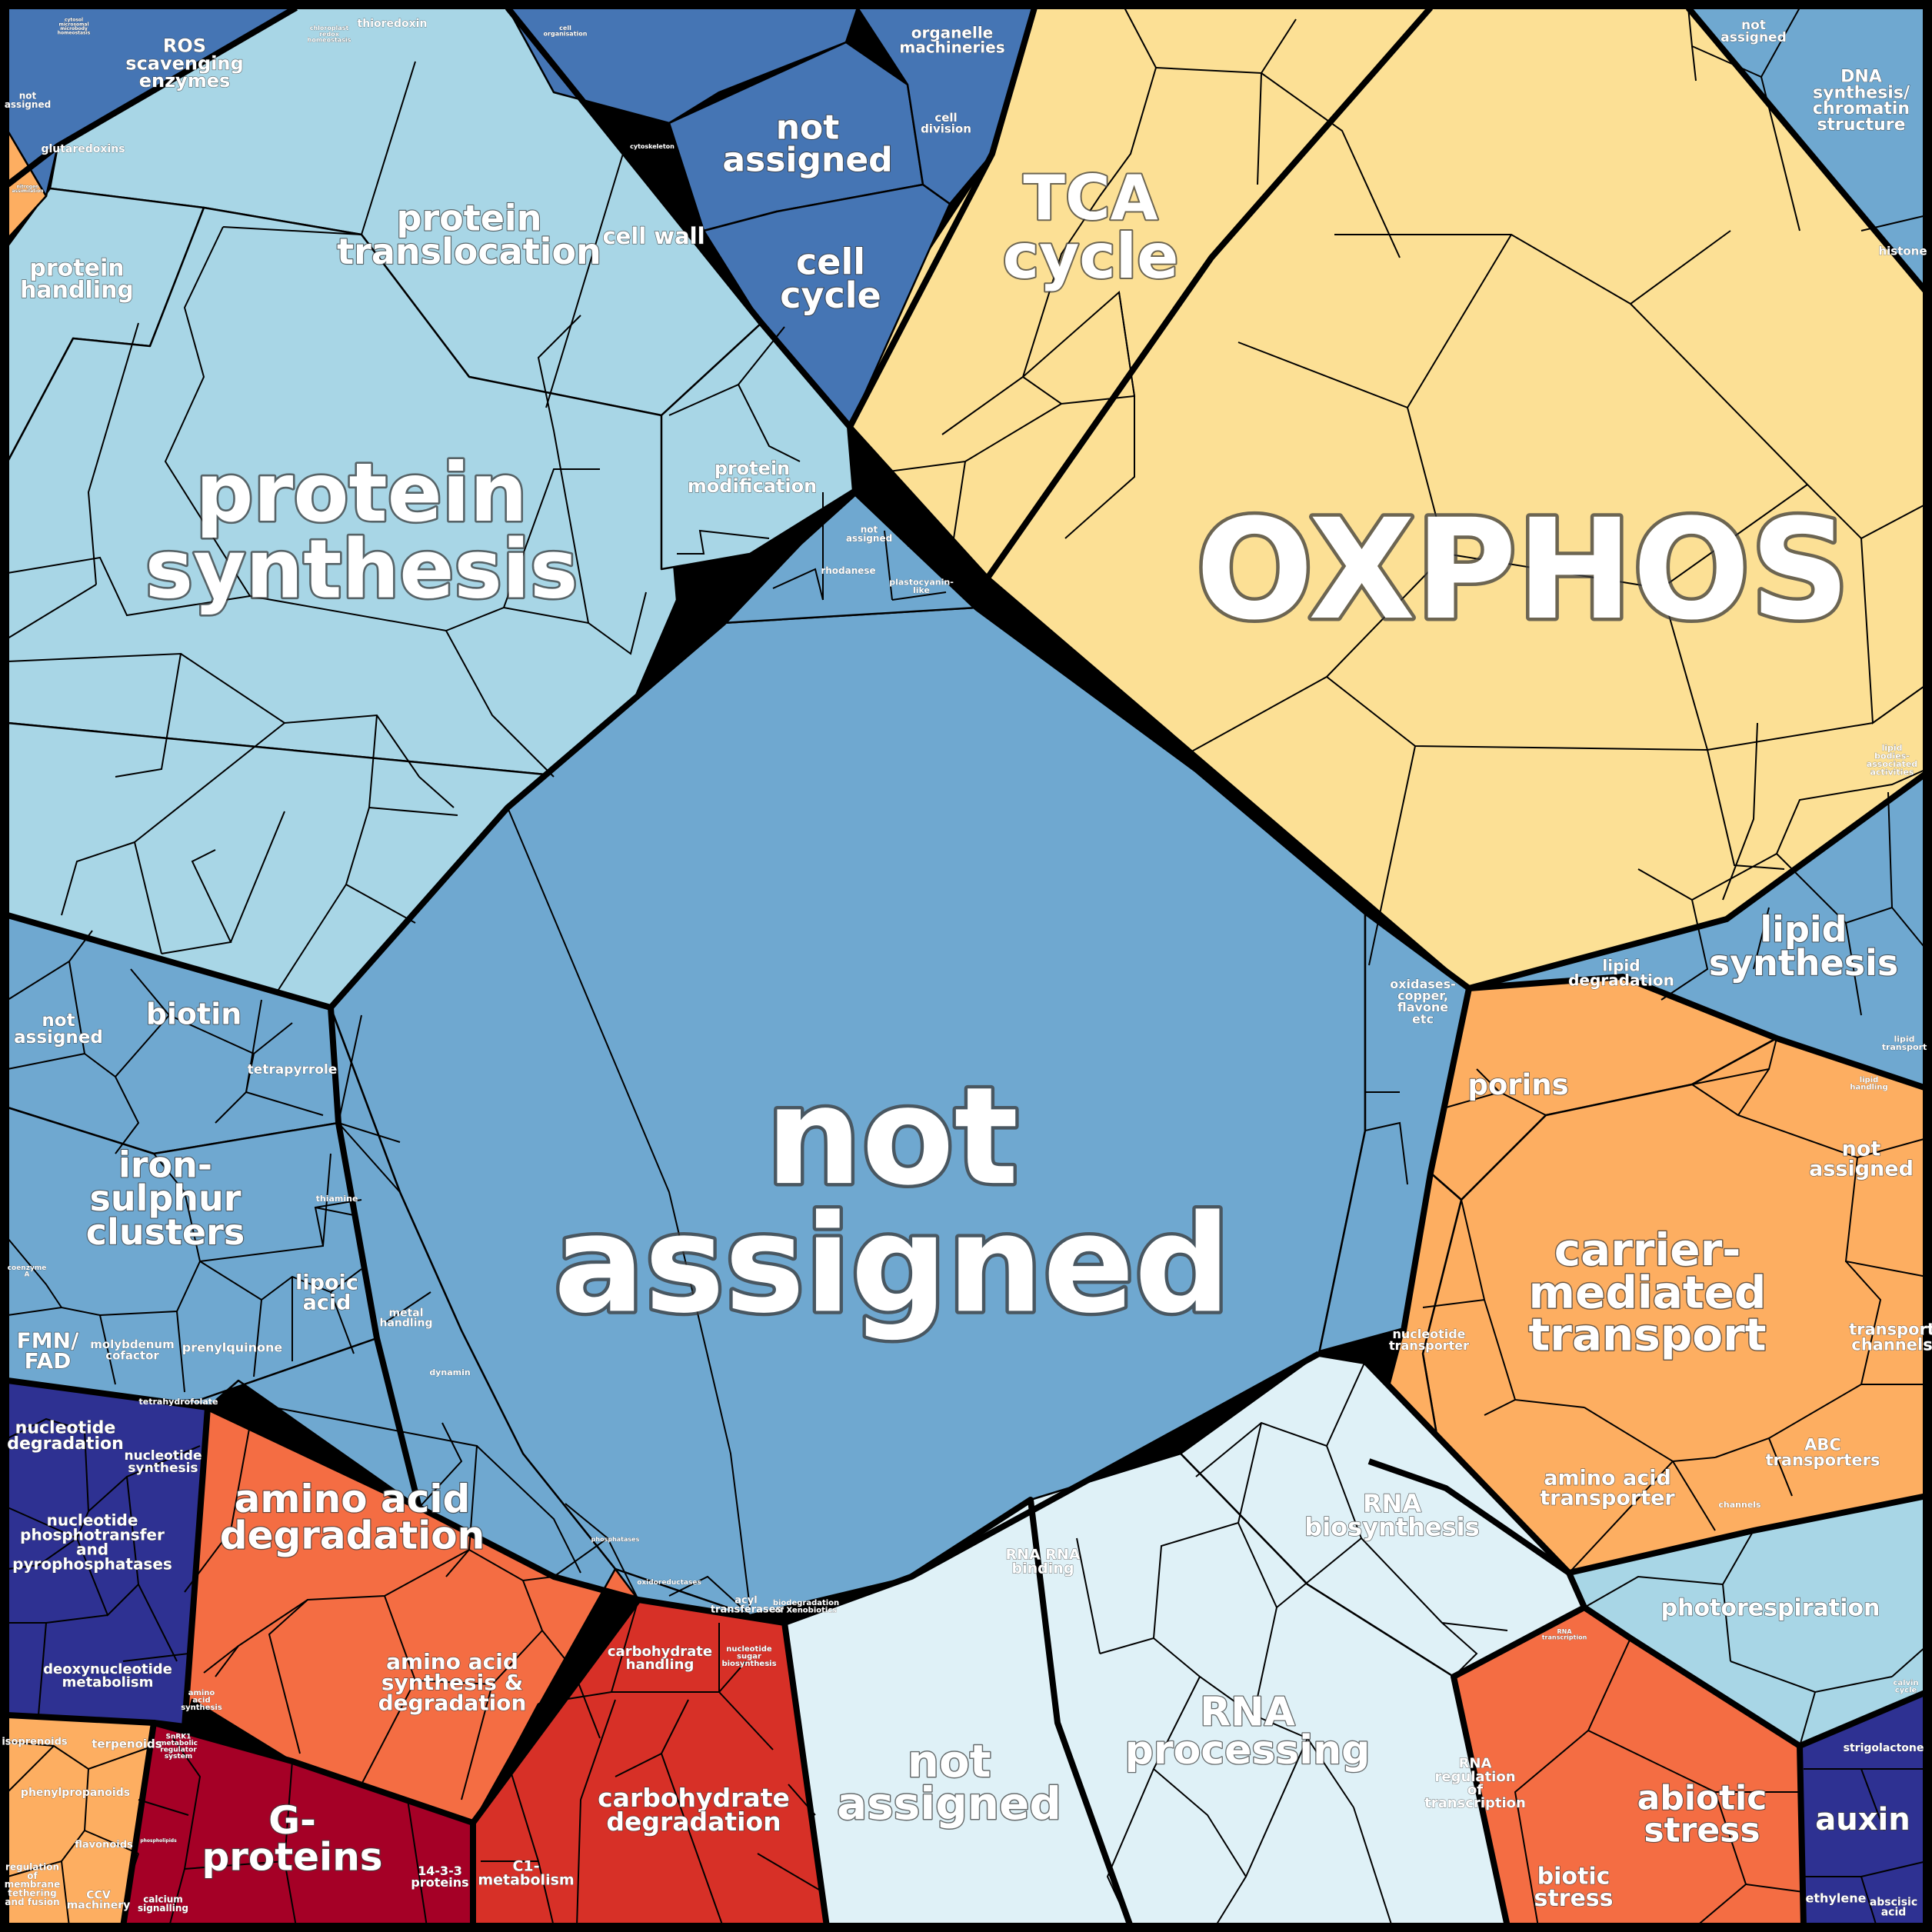  I want to click on region-label-prenylquinone: tetrahydrofolateprenylquinone, so click(178, 1402).